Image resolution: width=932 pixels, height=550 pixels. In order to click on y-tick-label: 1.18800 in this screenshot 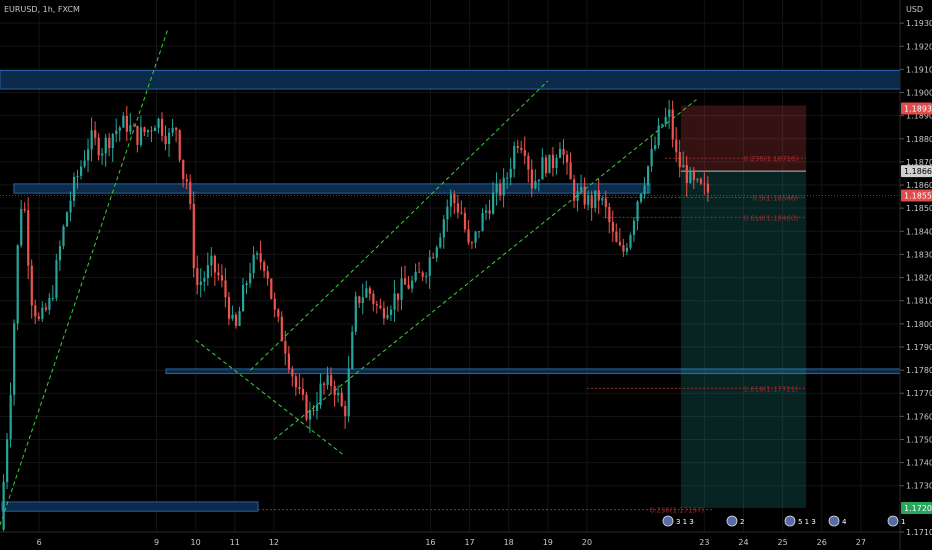, I will do `click(919, 139)`.